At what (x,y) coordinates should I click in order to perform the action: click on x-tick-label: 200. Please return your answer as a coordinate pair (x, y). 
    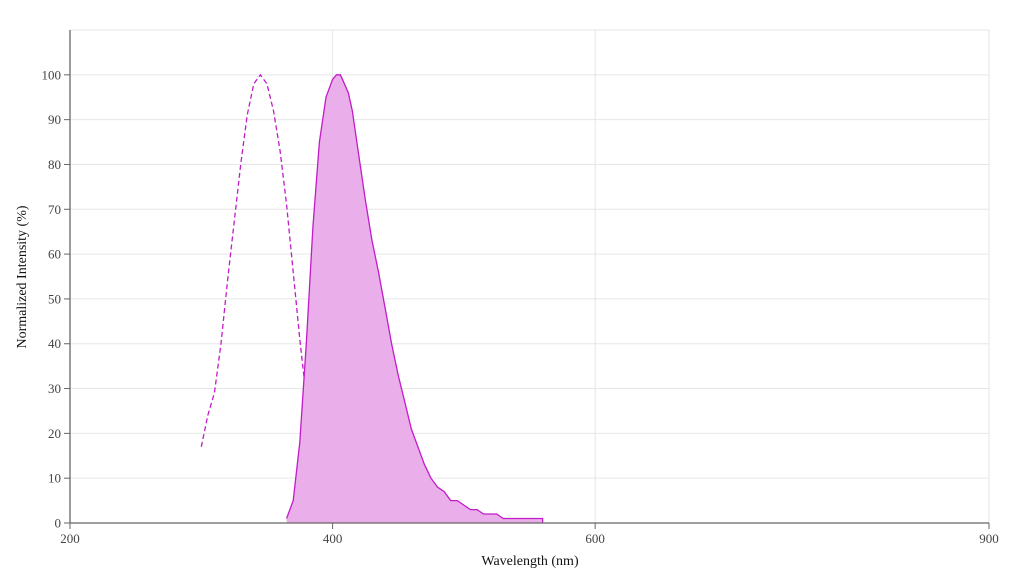
    Looking at the image, I should click on (70, 538).